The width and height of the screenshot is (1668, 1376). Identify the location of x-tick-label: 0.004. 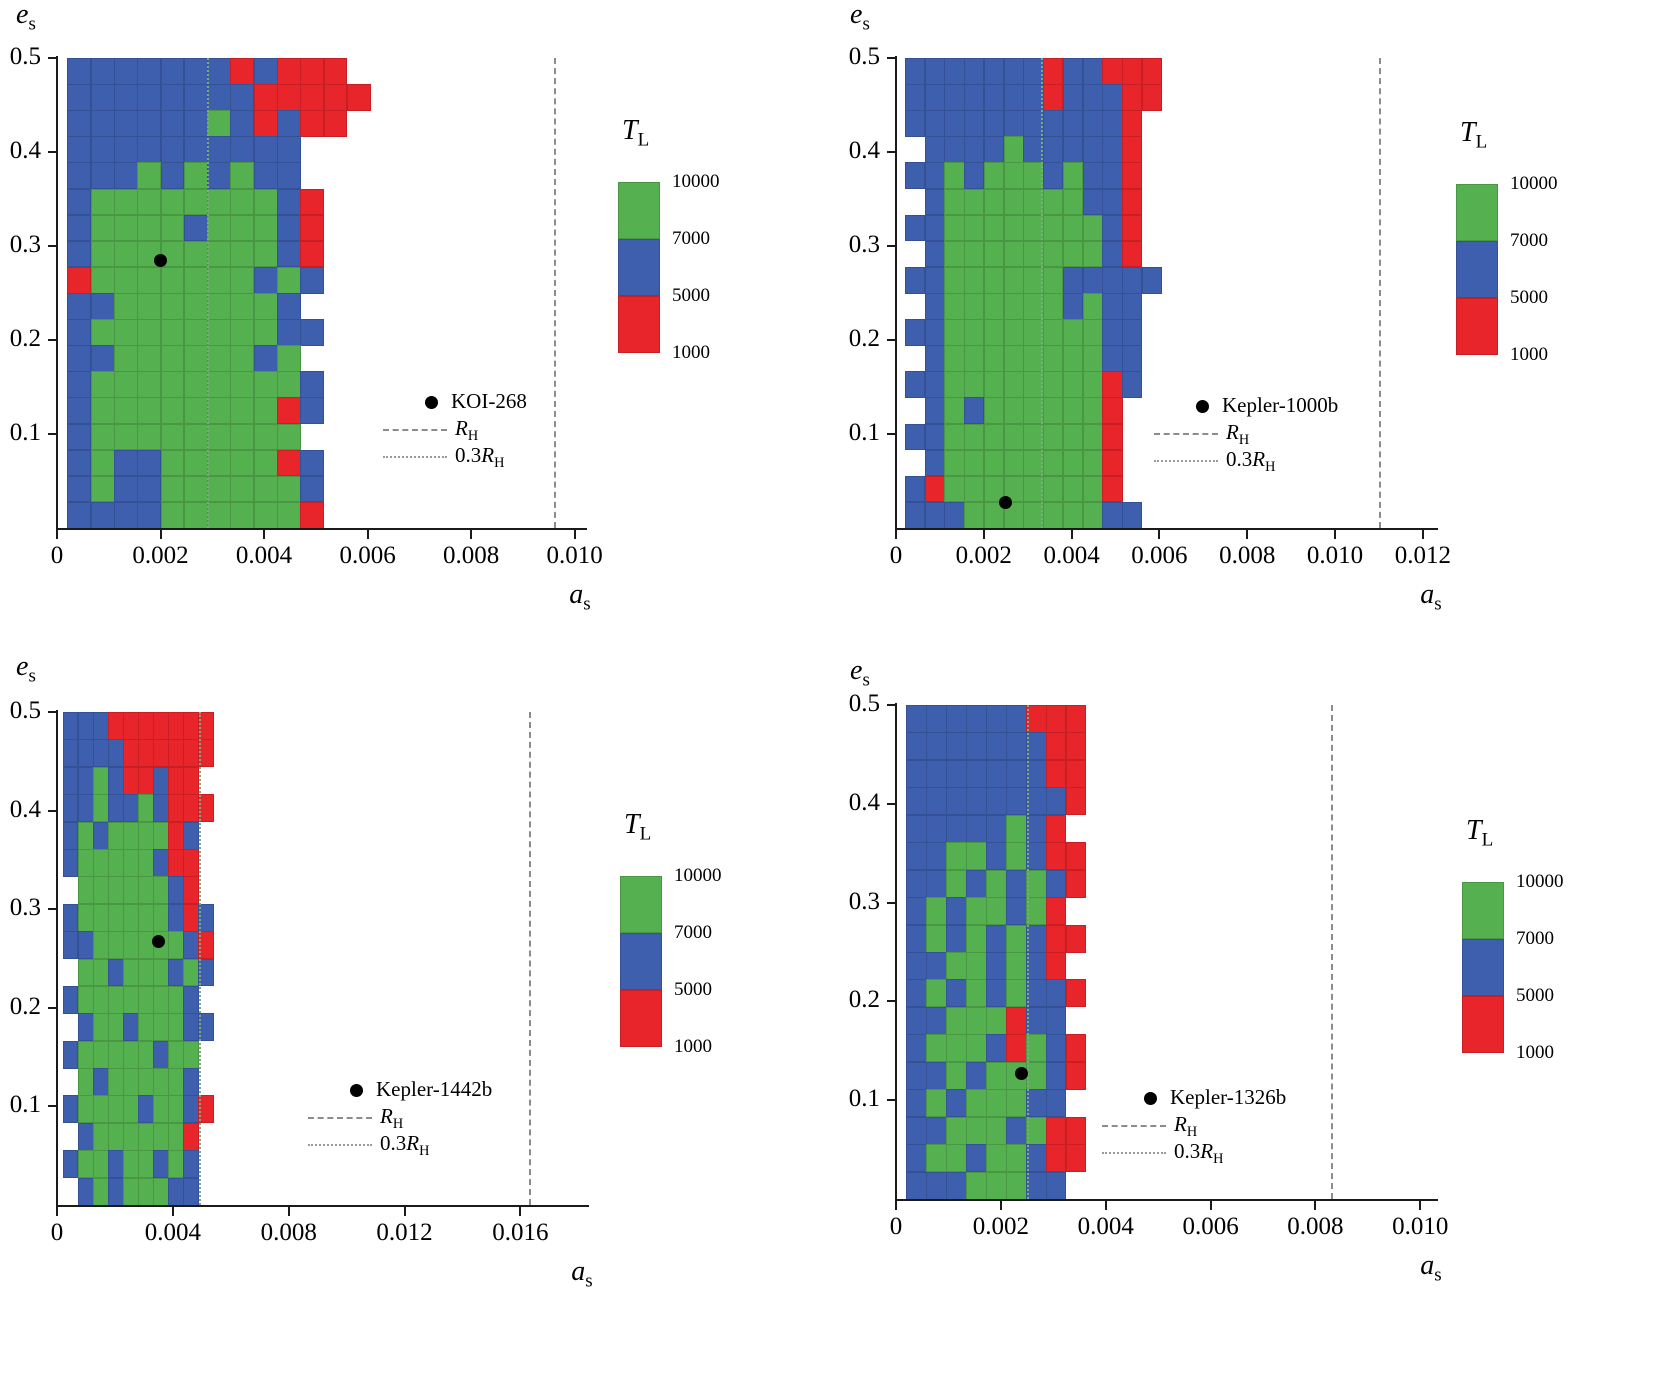
(264, 555).